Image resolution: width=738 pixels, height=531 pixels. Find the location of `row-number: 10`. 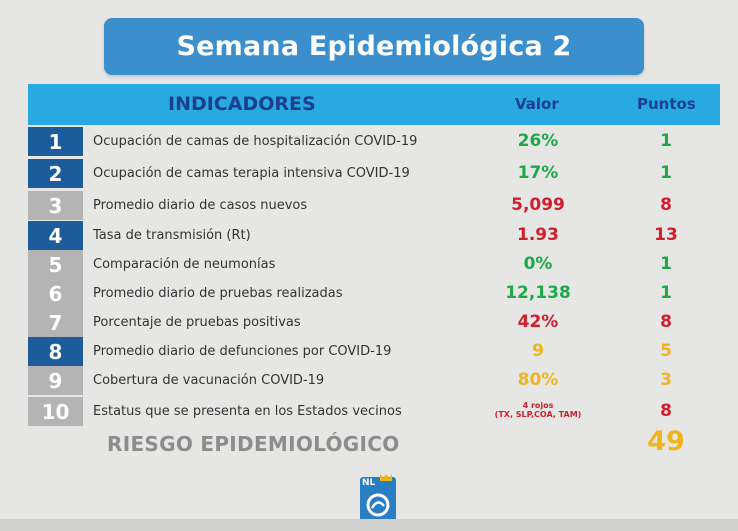

row-number: 10 is located at coordinates (55, 411).